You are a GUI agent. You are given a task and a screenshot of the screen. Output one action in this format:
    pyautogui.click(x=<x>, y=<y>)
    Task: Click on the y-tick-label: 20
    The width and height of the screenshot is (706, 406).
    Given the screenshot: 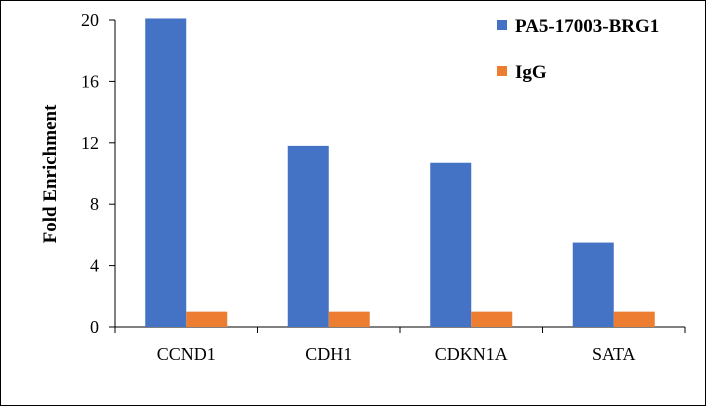 What is the action you would take?
    pyautogui.click(x=90, y=20)
    